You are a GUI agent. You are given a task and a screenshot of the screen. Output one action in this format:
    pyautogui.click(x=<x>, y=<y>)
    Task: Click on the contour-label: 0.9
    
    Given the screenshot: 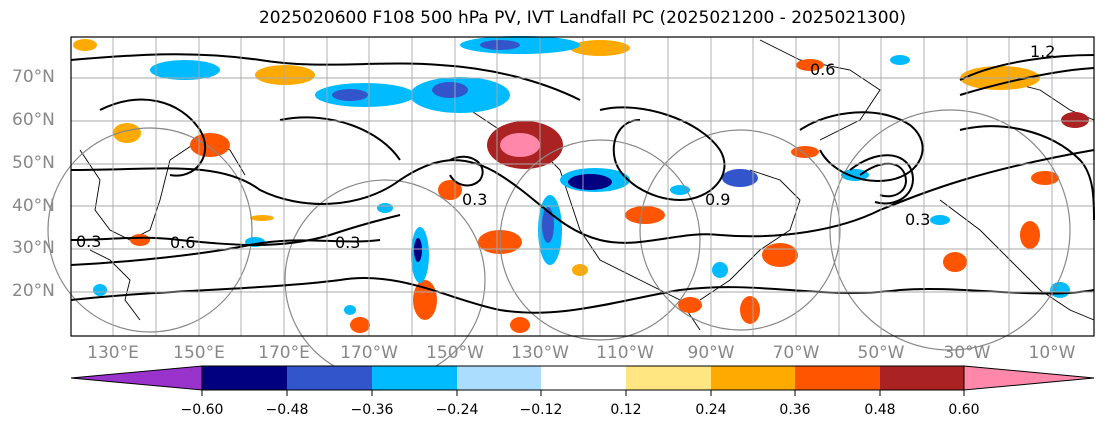 What is the action you would take?
    pyautogui.click(x=717, y=199)
    